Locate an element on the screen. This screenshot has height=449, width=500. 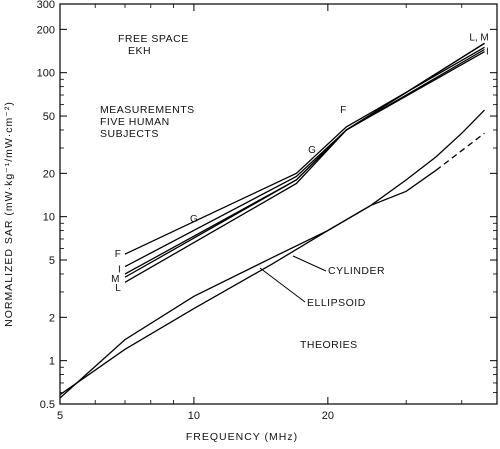
annotation-theories: THEORIES is located at coordinates (329, 345).